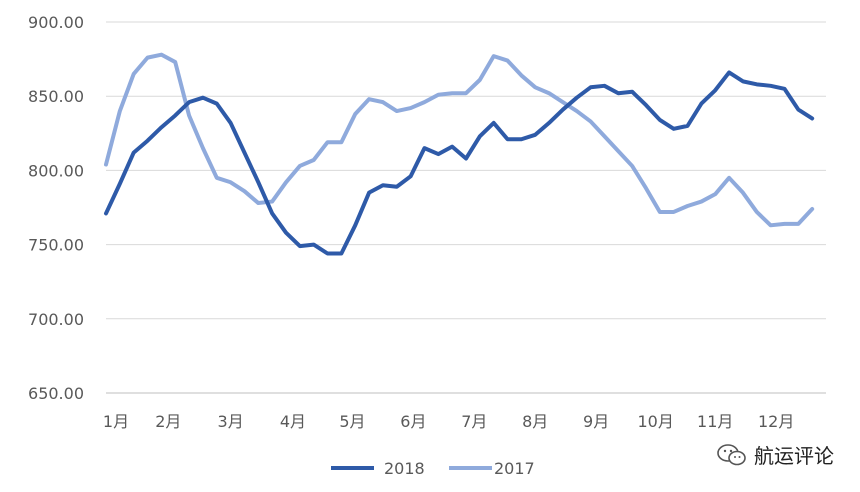 This screenshot has width=860, height=492. What do you see at coordinates (535, 421) in the screenshot?
I see `x-tick-label: 8月` at bounding box center [535, 421].